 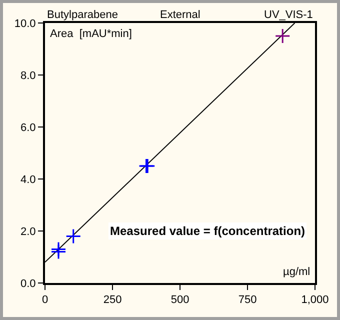 What do you see at coordinates (28, 284) in the screenshot?
I see `y-tick-label: 0.0` at bounding box center [28, 284].